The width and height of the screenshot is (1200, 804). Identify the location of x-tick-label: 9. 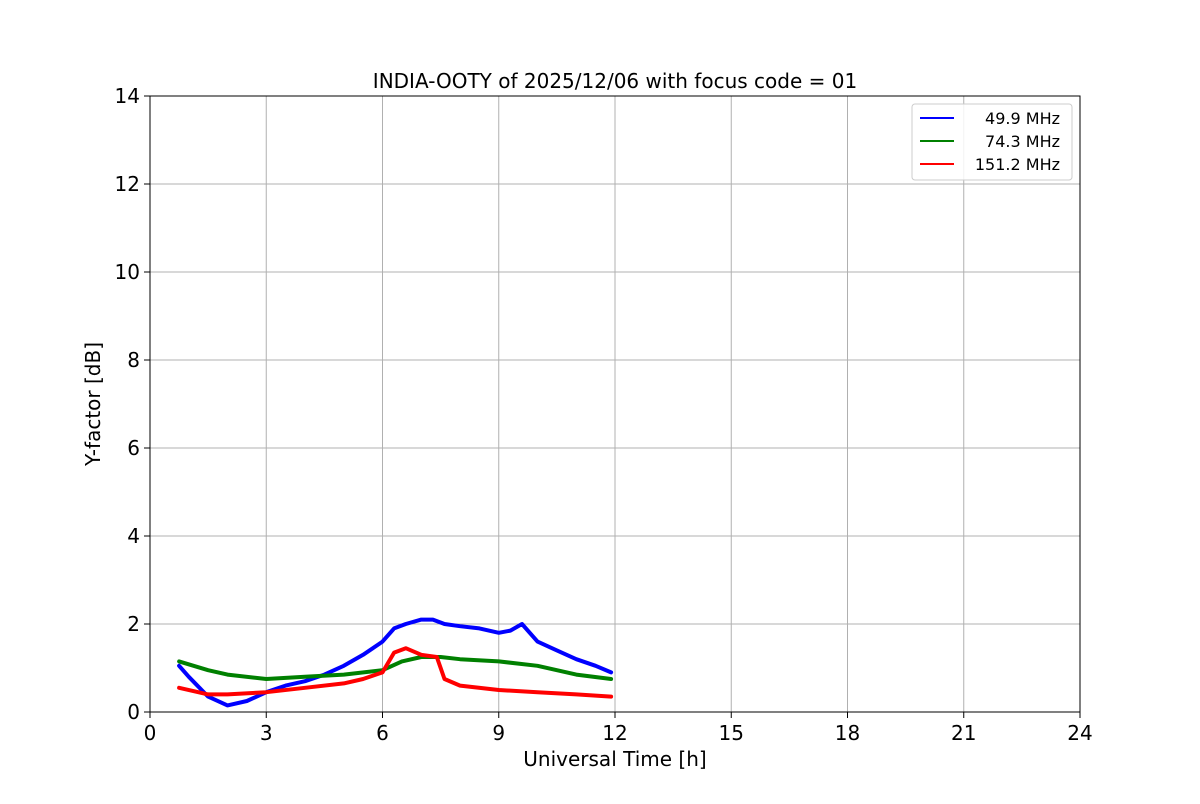
(498, 733).